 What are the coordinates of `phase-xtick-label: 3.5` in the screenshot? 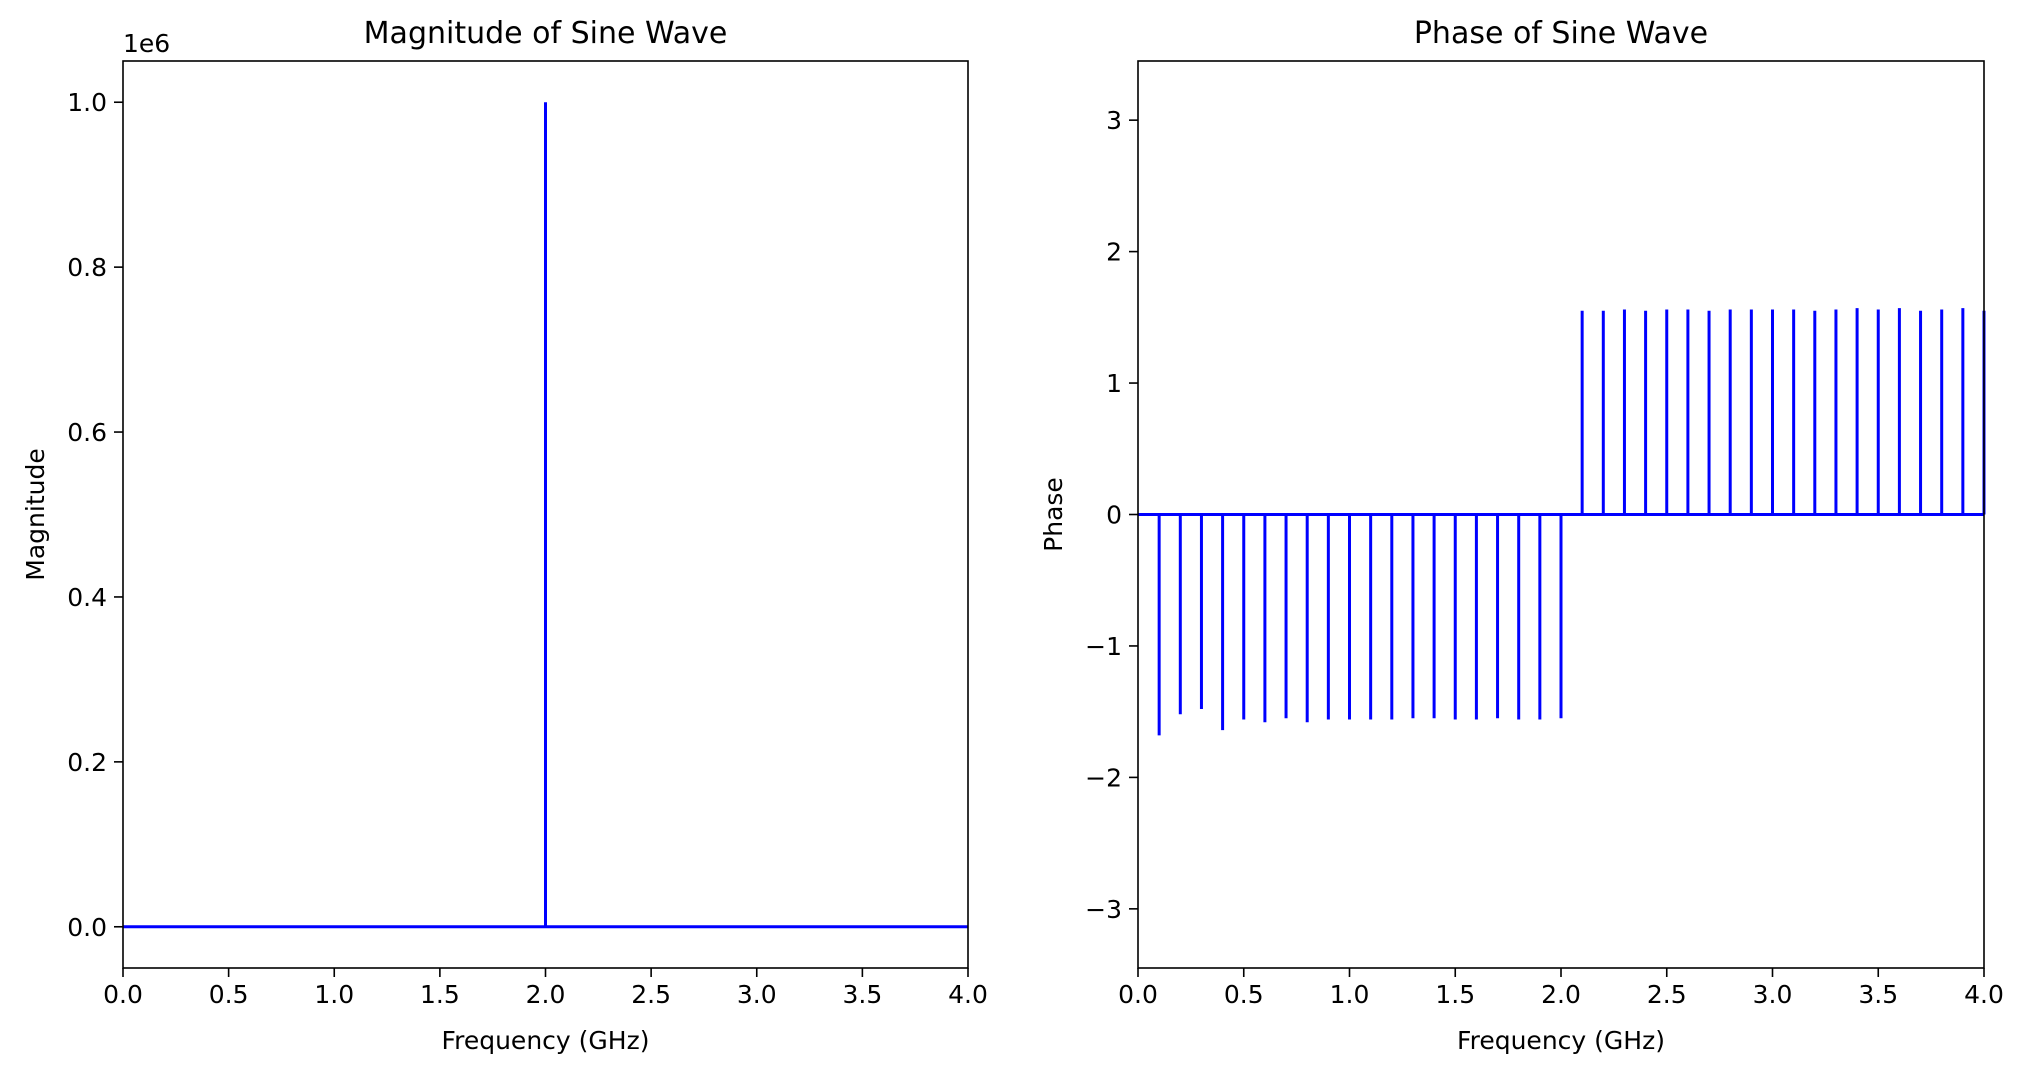 It's located at (1878, 994).